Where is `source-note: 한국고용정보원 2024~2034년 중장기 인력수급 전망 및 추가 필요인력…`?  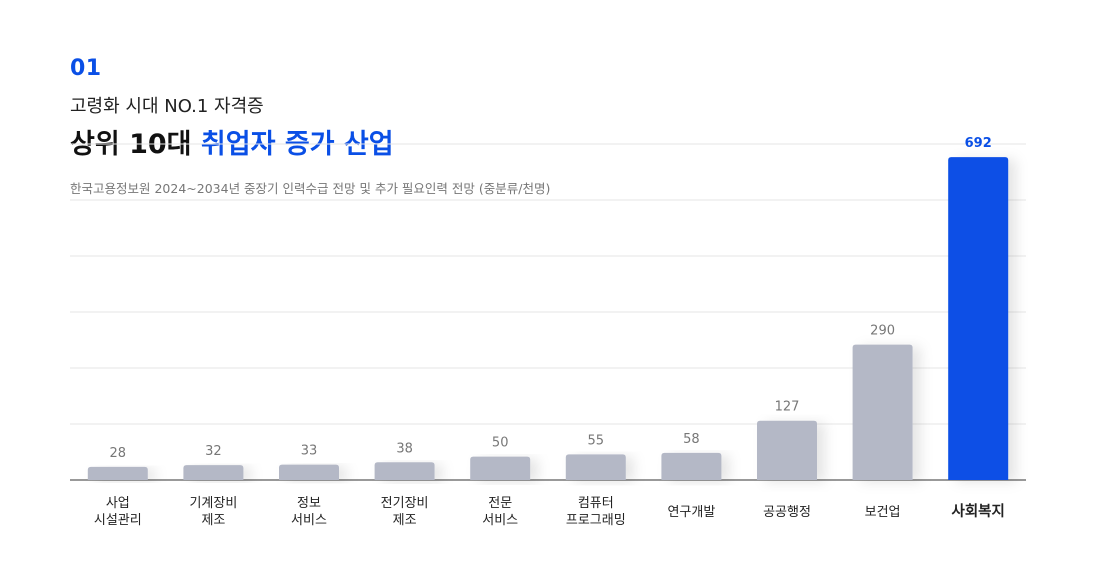
source-note: 한국고용정보원 2024~2034년 중장기 인력수급 전망 및 추가 필요인력… is located at coordinates (310, 188).